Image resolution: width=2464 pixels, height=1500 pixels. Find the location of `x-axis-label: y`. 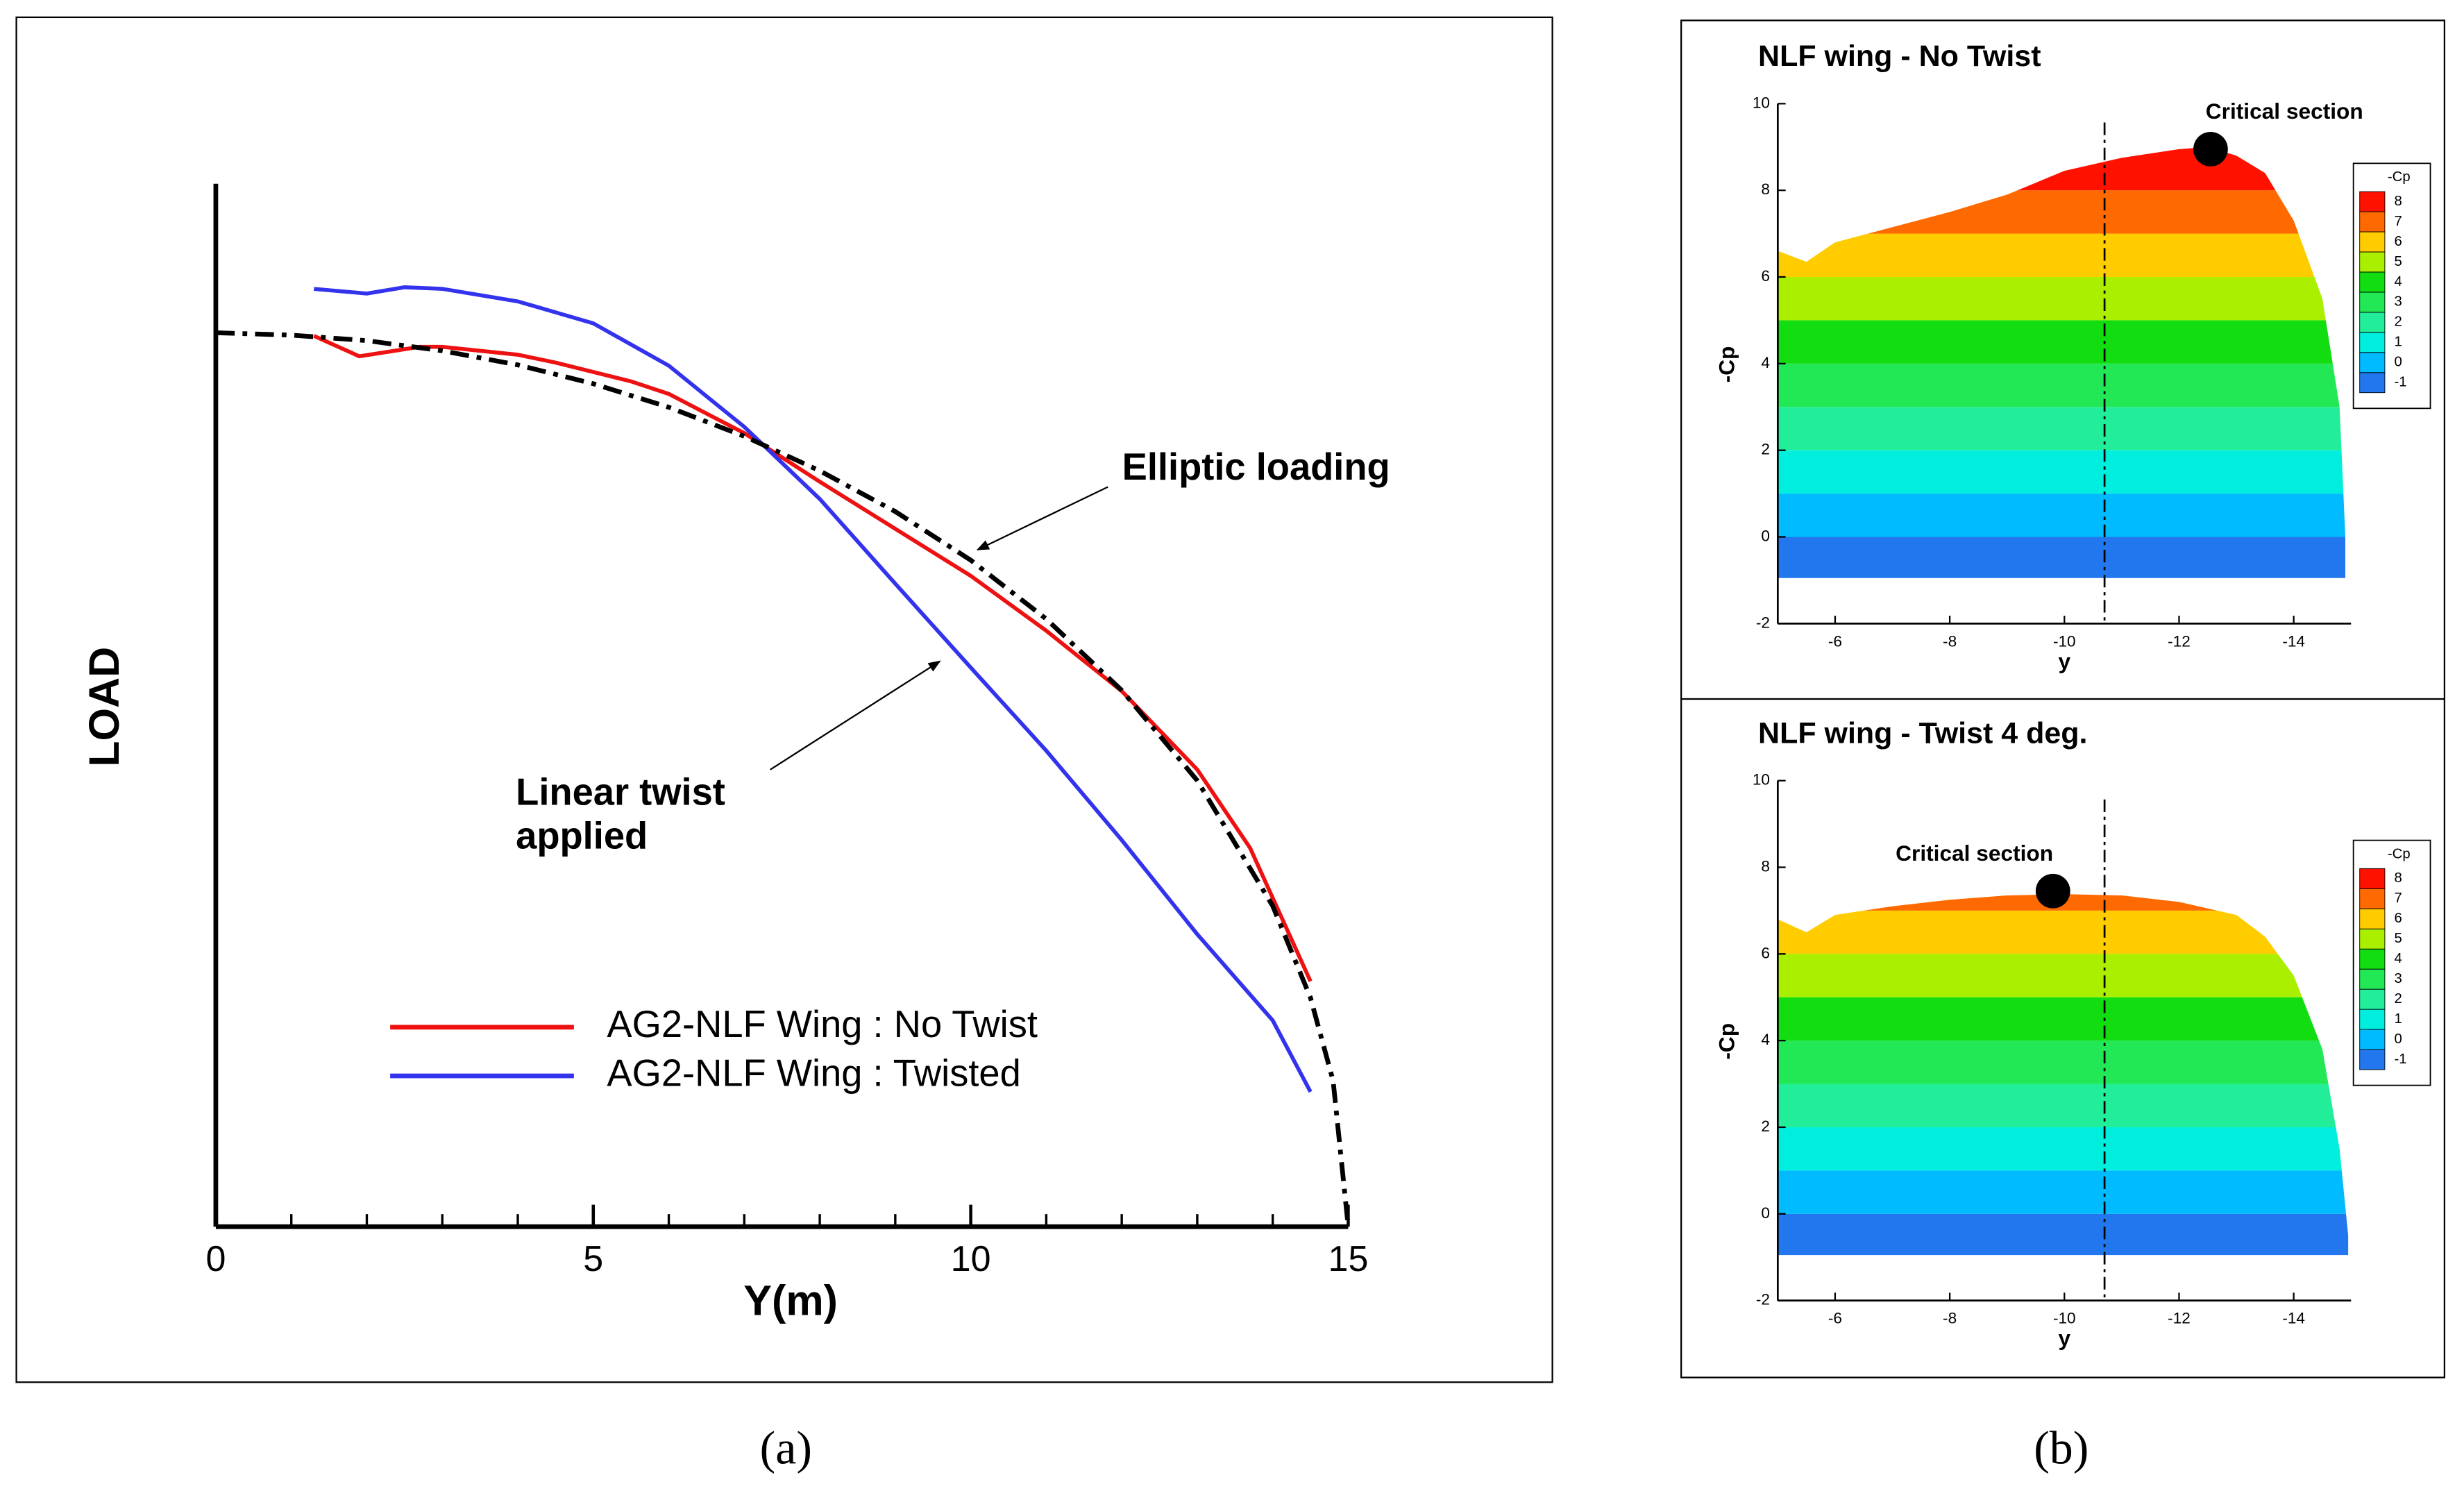

x-axis-label: y is located at coordinates (2064, 660).